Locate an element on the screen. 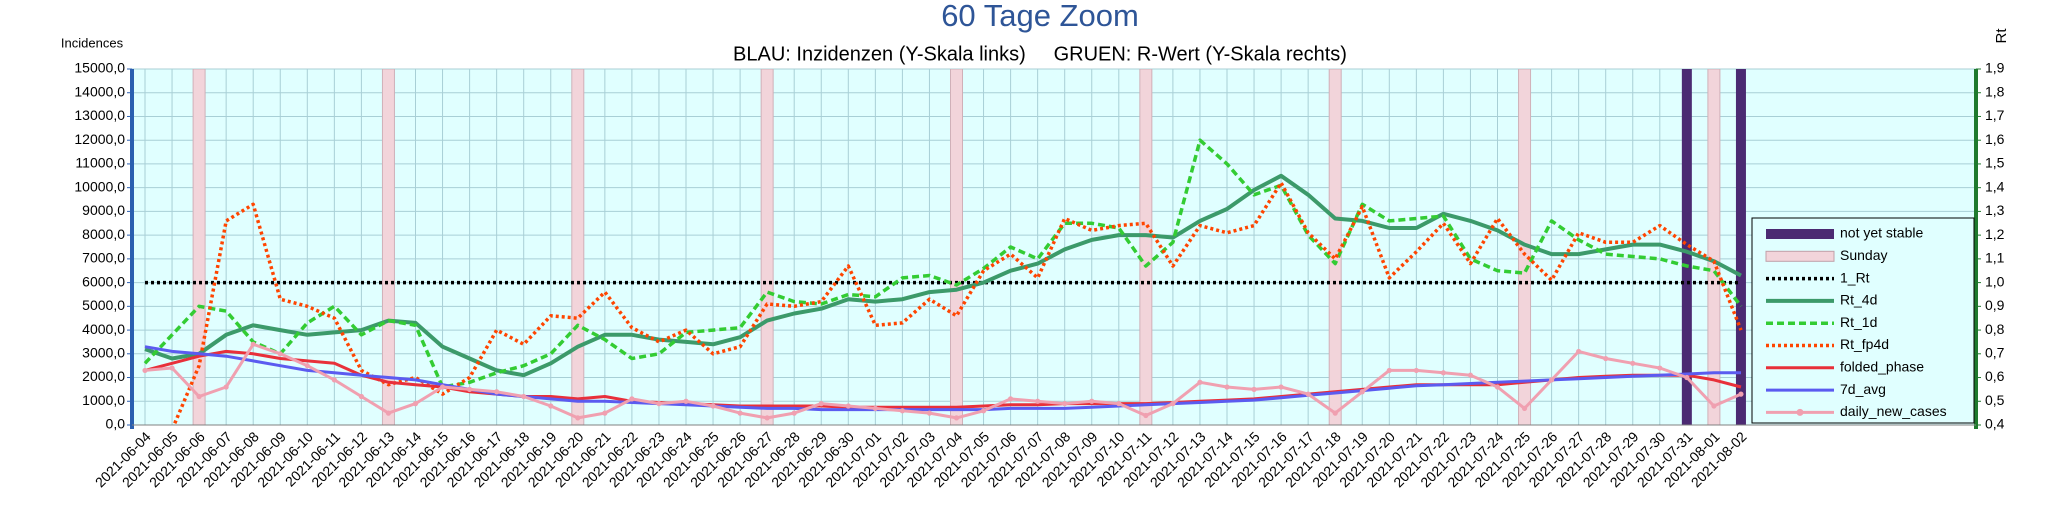 The height and width of the screenshot is (527, 2048). legend-label: folded_phase is located at coordinates (1882, 367).